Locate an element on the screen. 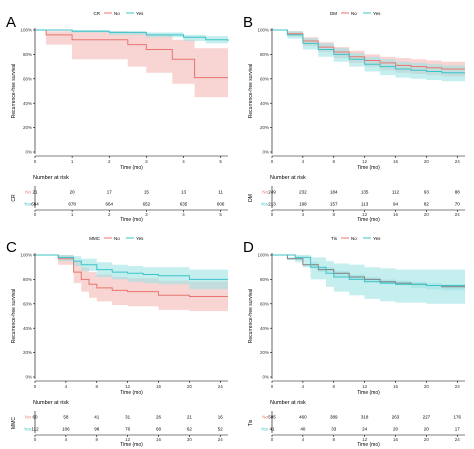 Image resolution: width=474 pixels, height=449 pixels. x-tick-label: 1 is located at coordinates (72, 161).